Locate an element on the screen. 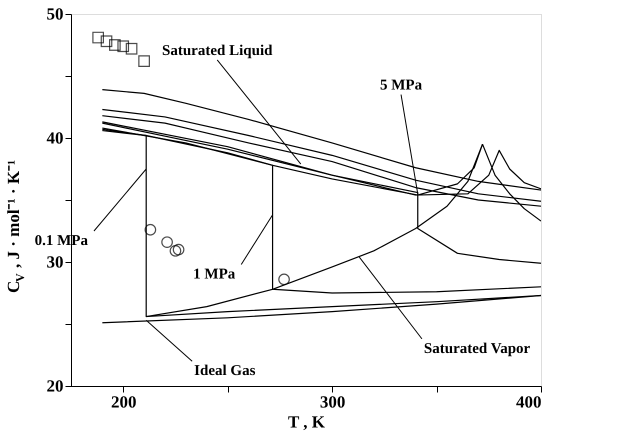 The image size is (618, 448). annotation: 1 MPa is located at coordinates (214, 274).